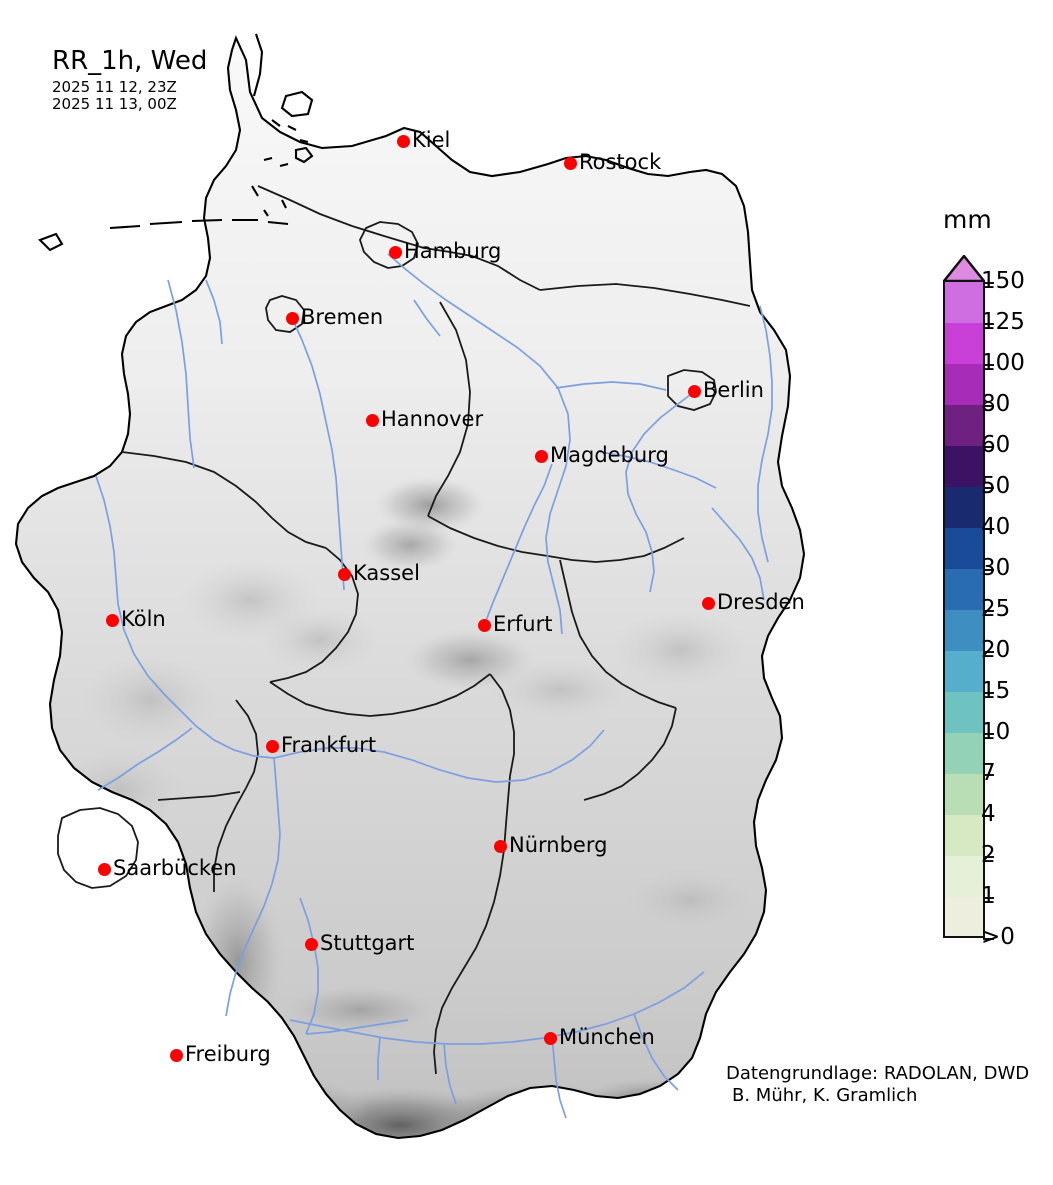 Image resolution: width=1053 pixels, height=1185 pixels. I want to click on city-label: Dresden, so click(761, 602).